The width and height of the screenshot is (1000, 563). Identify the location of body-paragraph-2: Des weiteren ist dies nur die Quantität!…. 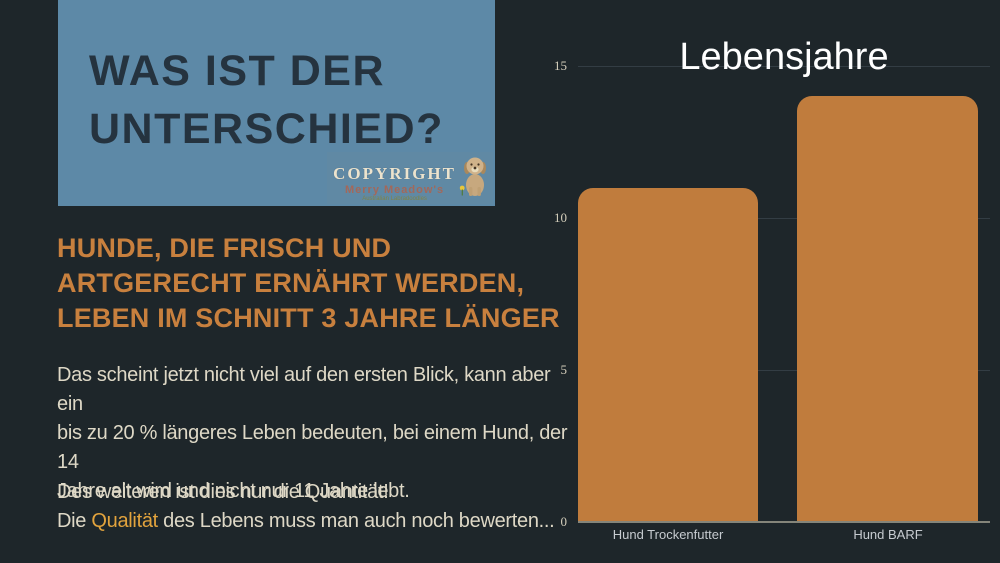
(317, 507).